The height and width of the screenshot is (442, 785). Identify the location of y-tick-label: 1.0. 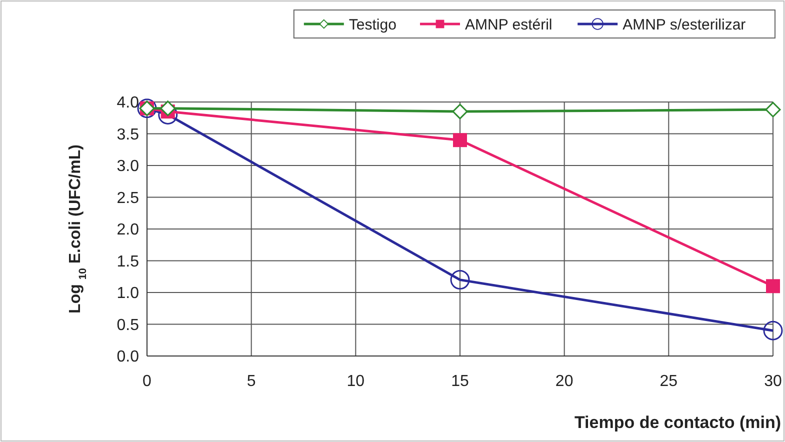
(128, 293).